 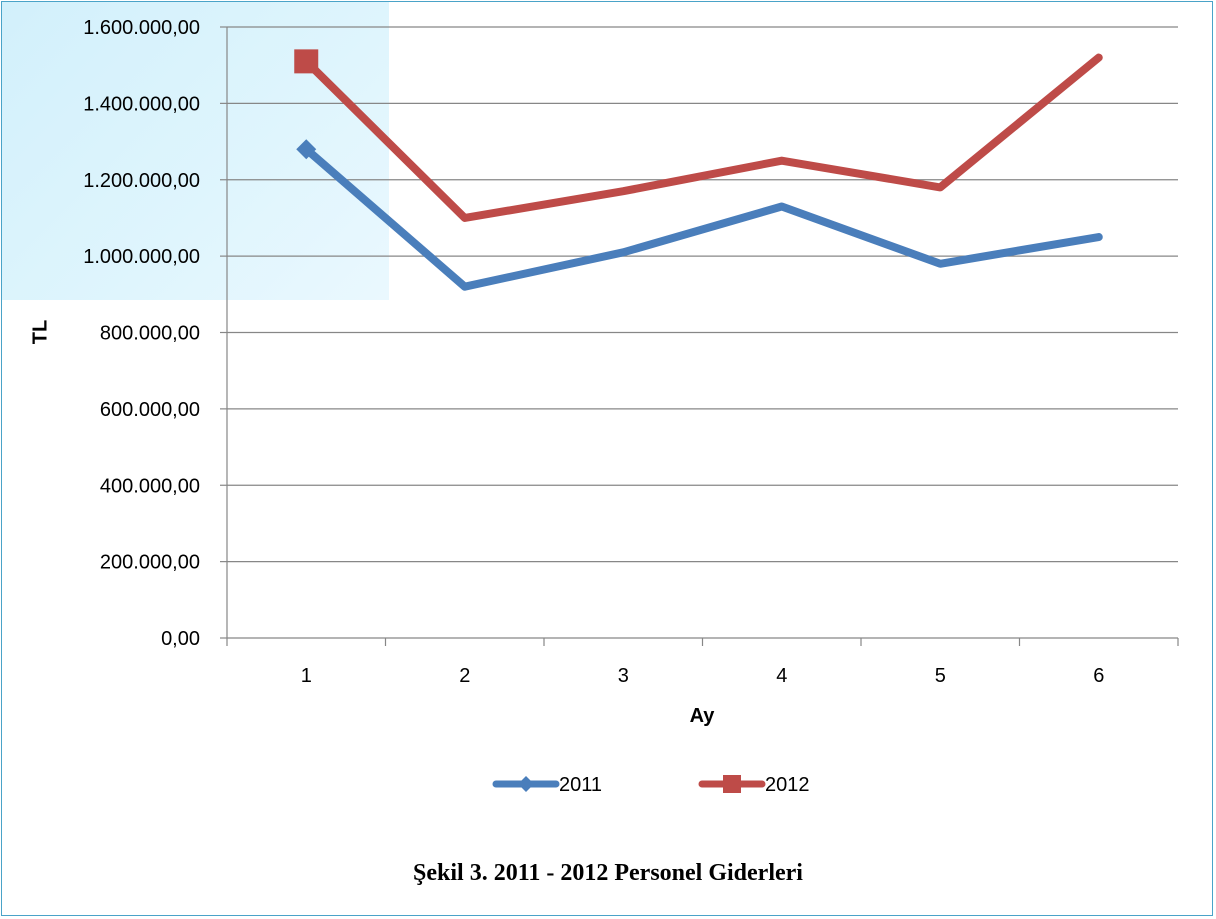 I want to click on y-tick-label: 600.000,00, so click(x=150, y=410).